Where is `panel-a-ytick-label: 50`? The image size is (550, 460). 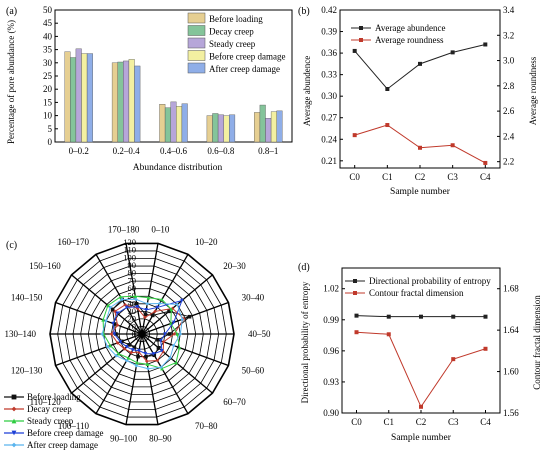
panel-a-ytick-label: 50 is located at coordinates (48, 10).